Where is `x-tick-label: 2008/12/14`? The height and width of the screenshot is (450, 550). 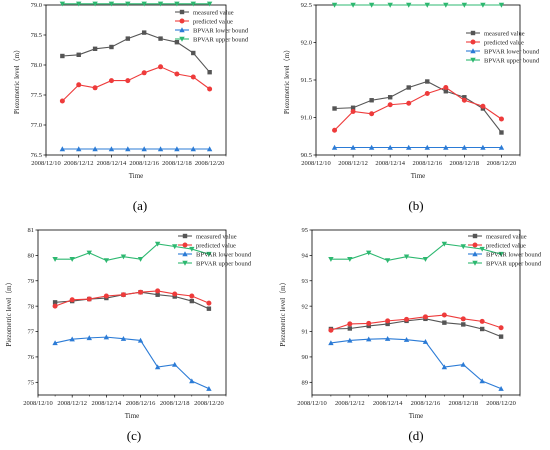
x-tick-label: 2008/12/14 is located at coordinates (390, 163).